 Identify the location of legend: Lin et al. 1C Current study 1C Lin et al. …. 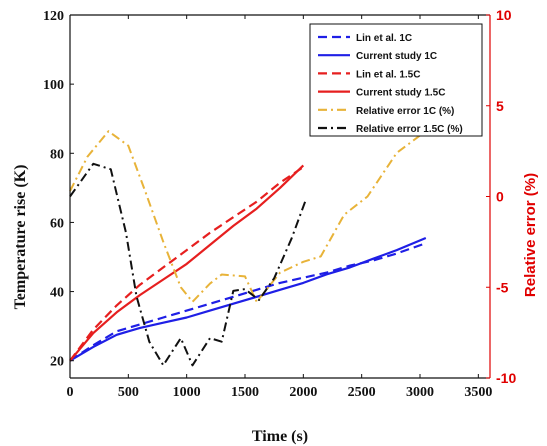
(396, 80).